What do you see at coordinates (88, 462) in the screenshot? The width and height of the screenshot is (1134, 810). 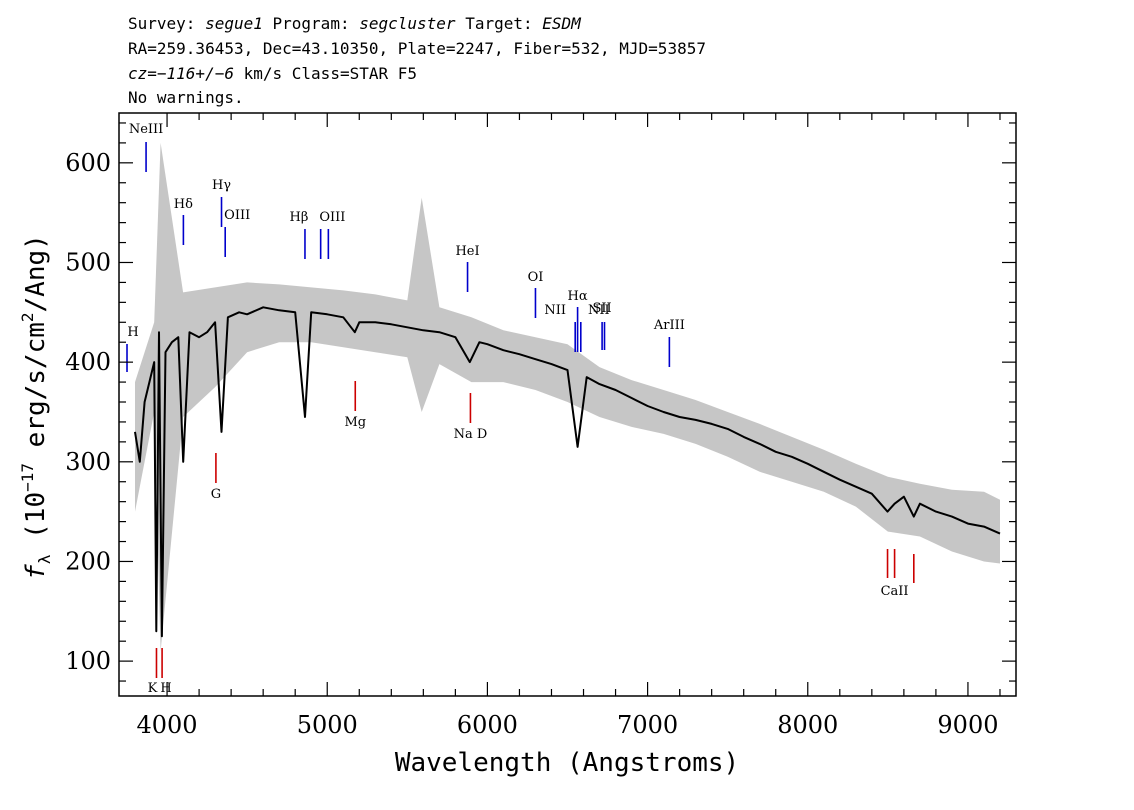 I see `y-tick-label: 300` at bounding box center [88, 462].